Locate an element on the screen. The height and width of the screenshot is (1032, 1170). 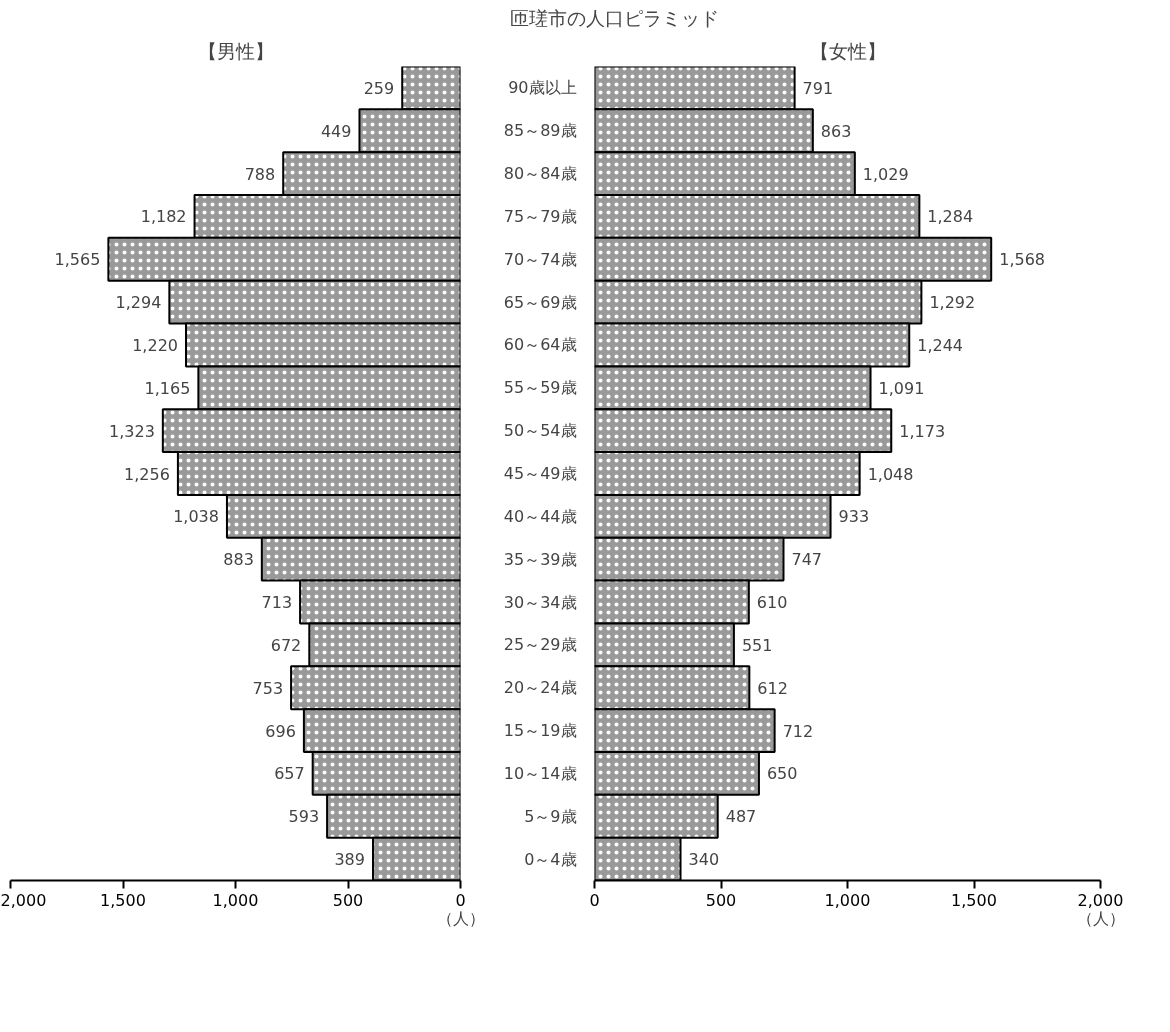
chart-subtitle: 【男性】 is located at coordinates (235, 51).